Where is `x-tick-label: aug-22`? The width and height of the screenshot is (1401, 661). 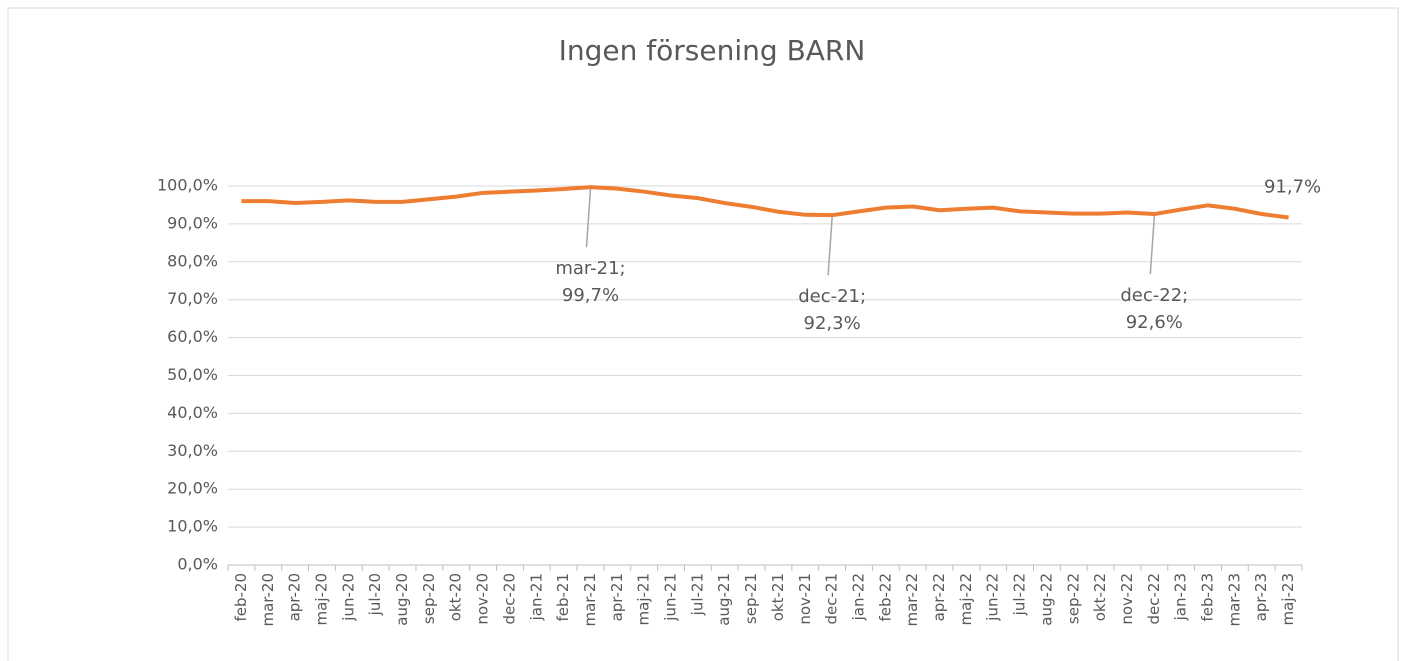
x-tick-label: aug-22 is located at coordinates (1046, 599).